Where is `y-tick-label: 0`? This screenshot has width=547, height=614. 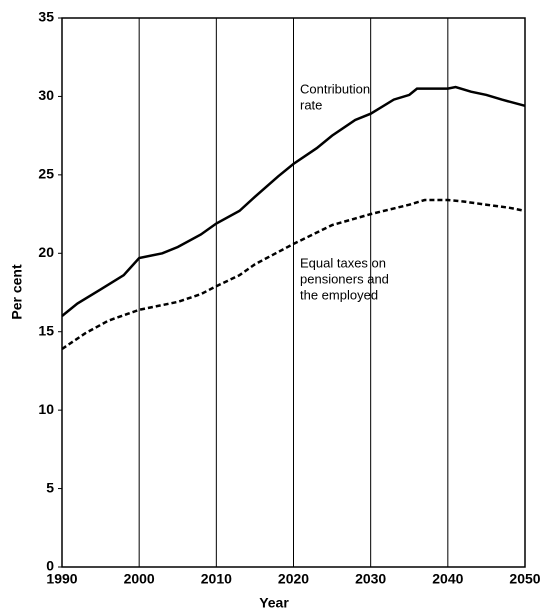 y-tick-label: 0 is located at coordinates (50, 566).